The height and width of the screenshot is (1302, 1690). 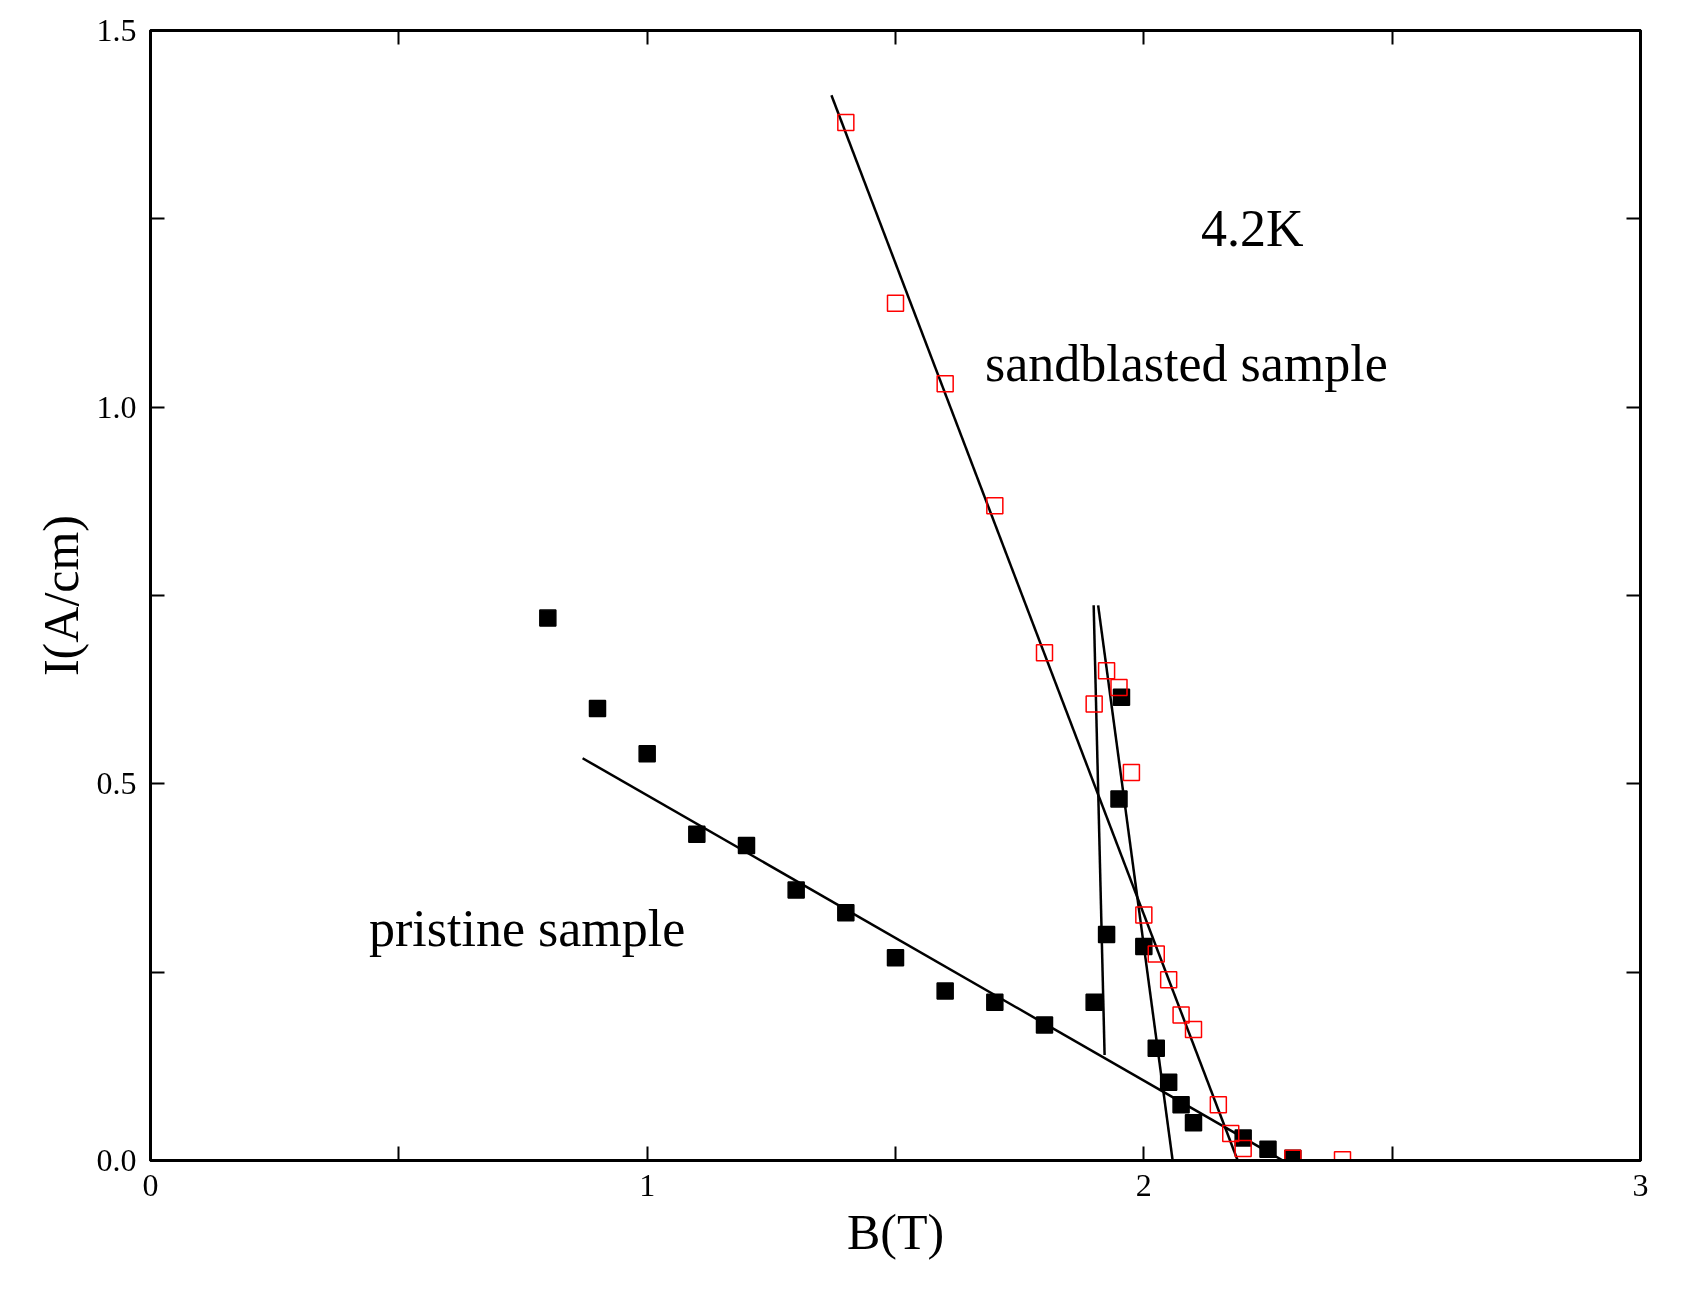 I want to click on series-label: pristine sample, so click(x=527, y=929).